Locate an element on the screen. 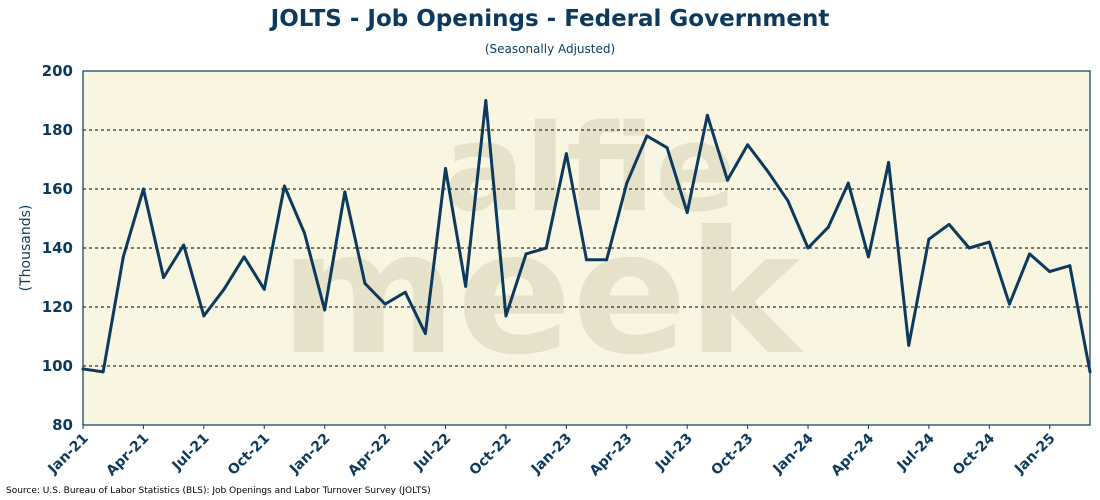 This screenshot has height=500, width=1100. y-tick-label: 140 is located at coordinates (57, 248).